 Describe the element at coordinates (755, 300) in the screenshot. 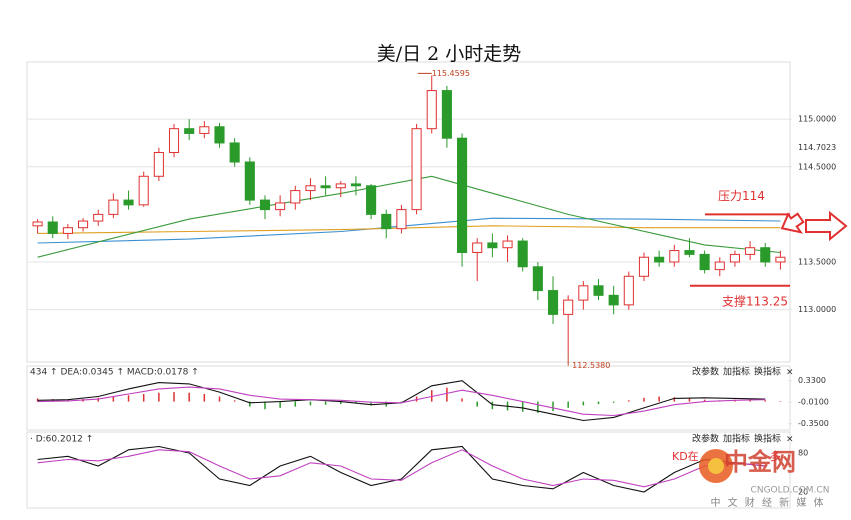

I see `level-label: 支撑113.25` at that location.